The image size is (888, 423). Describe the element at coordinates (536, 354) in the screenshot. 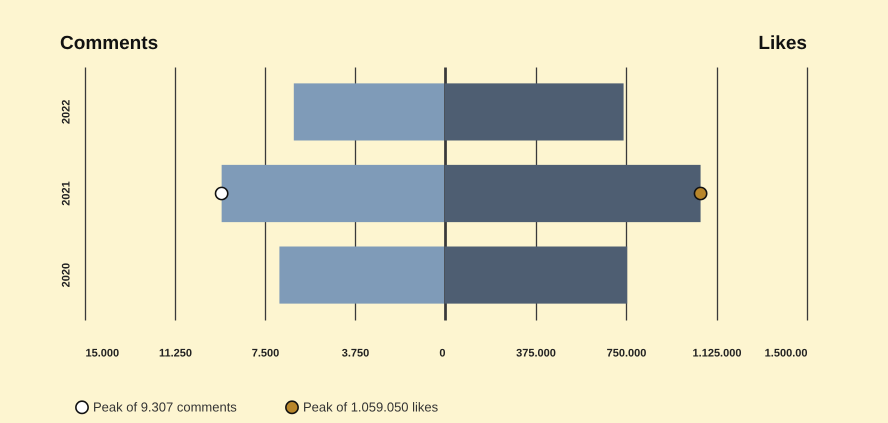

I see `x-tick-label: 375.000` at that location.